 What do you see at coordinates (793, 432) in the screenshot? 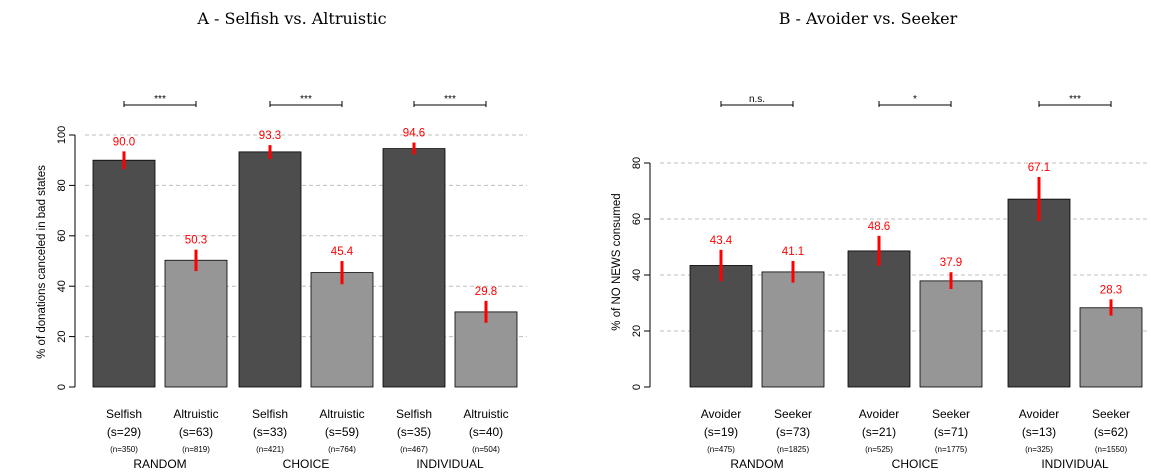
I see `bar-subject-count: (s=73)` at bounding box center [793, 432].